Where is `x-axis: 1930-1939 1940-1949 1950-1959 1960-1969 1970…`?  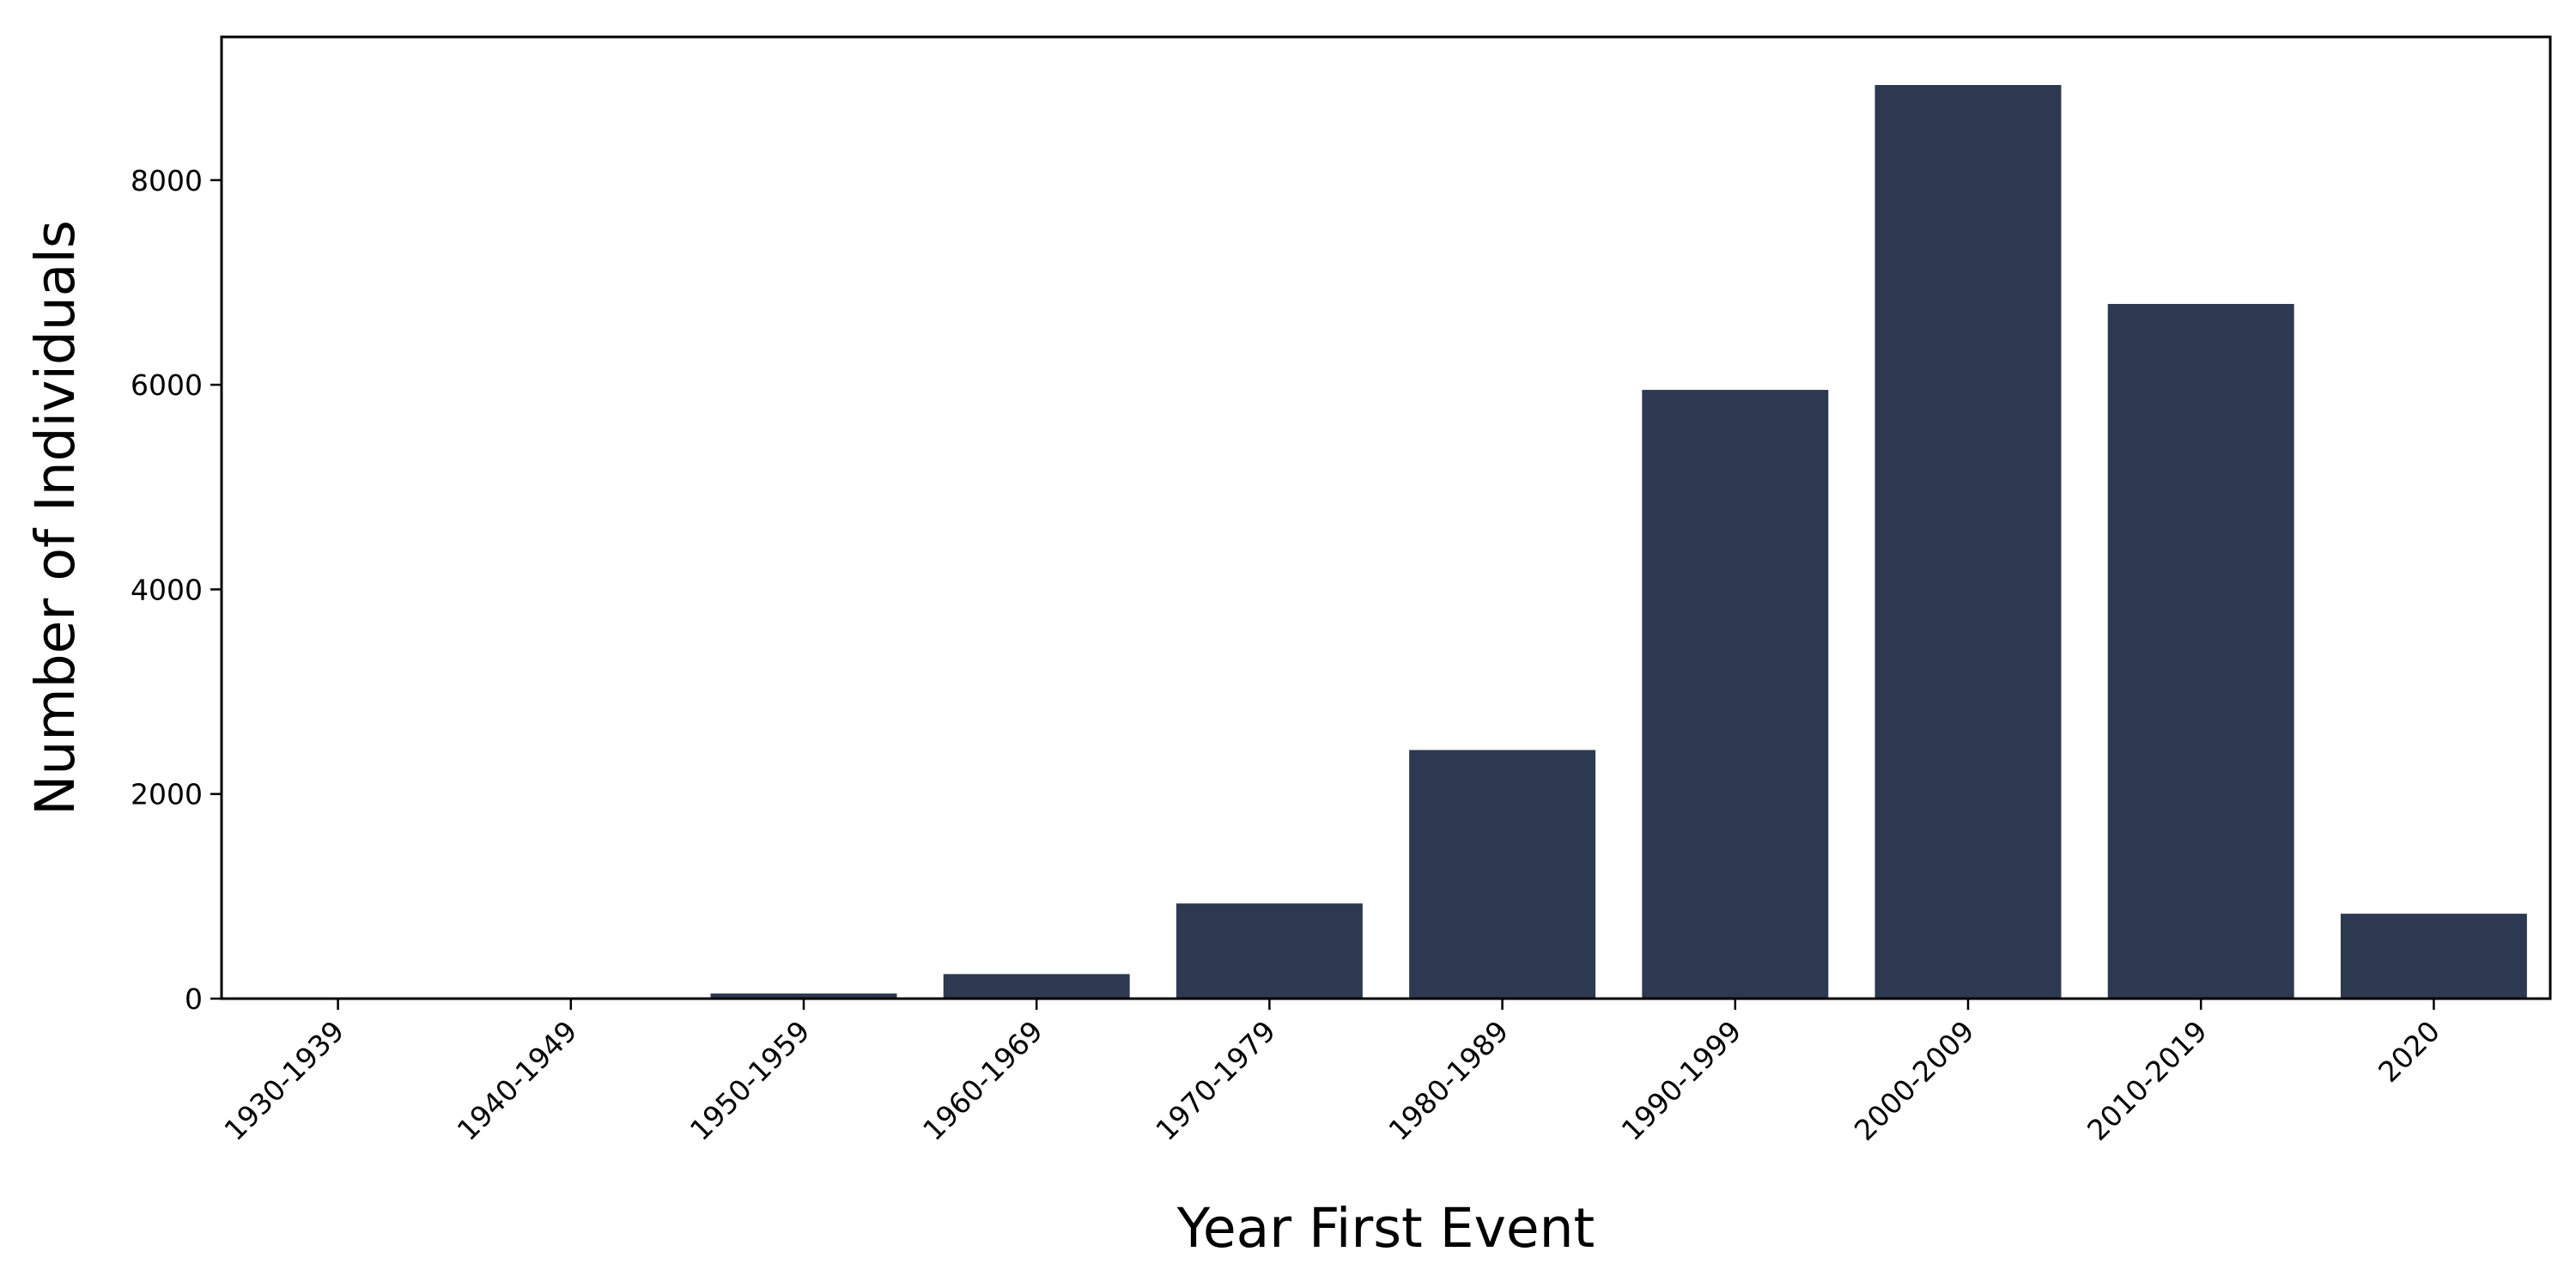
x-axis: 1930-1939 1940-1949 1950-1959 1960-1969 1970… is located at coordinates (1331, 1073).